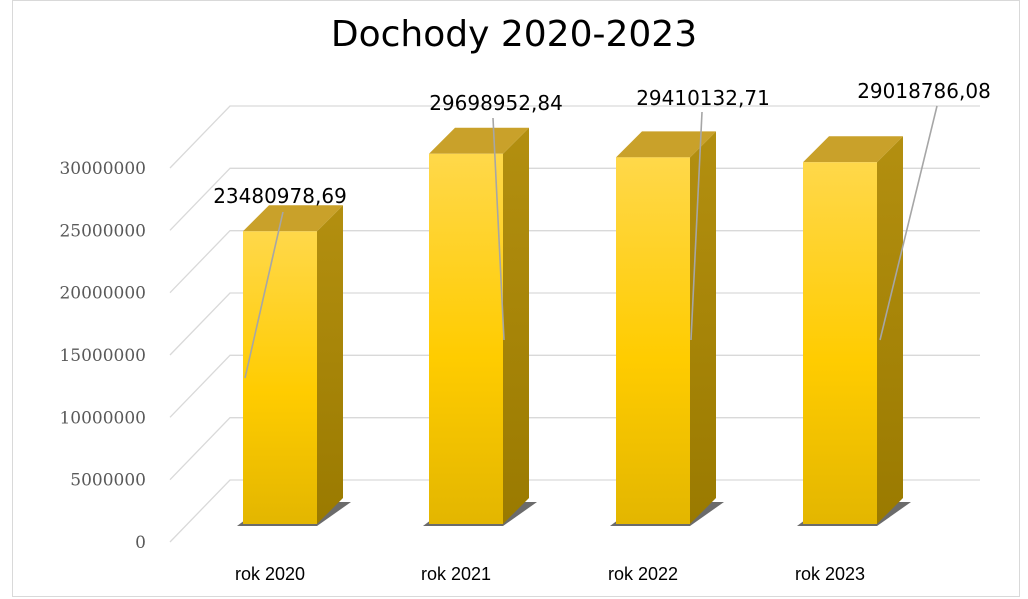 This screenshot has height=599, width=1028. Describe the element at coordinates (108, 481) in the screenshot. I see `y-tick-label: 5000000` at that location.